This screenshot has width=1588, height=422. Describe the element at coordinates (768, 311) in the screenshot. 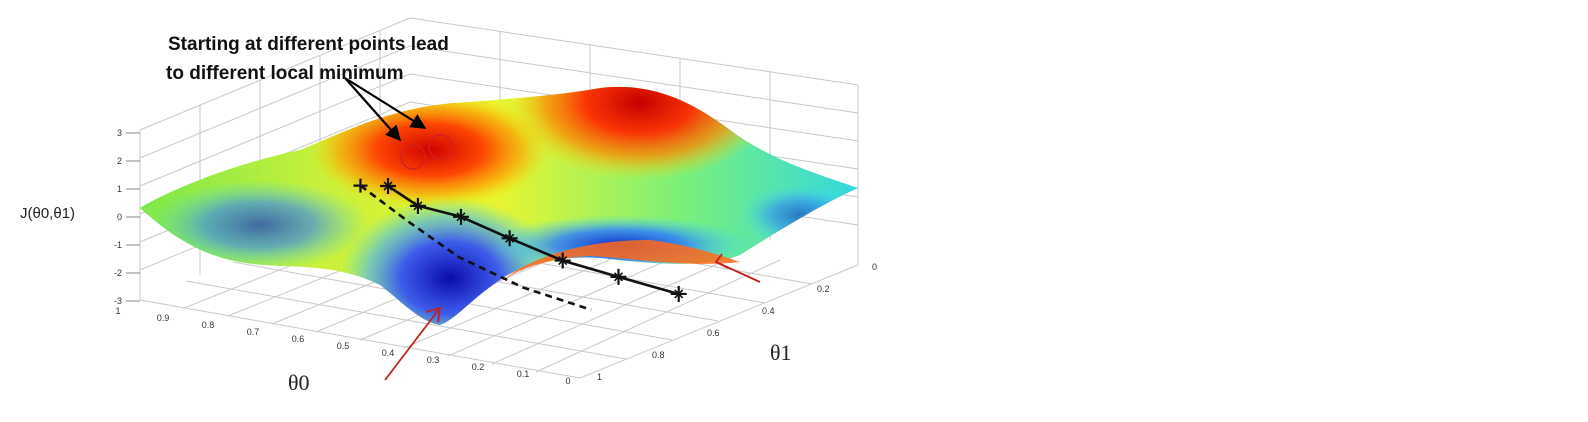

I see `y-tick-label: 0.4` at that location.